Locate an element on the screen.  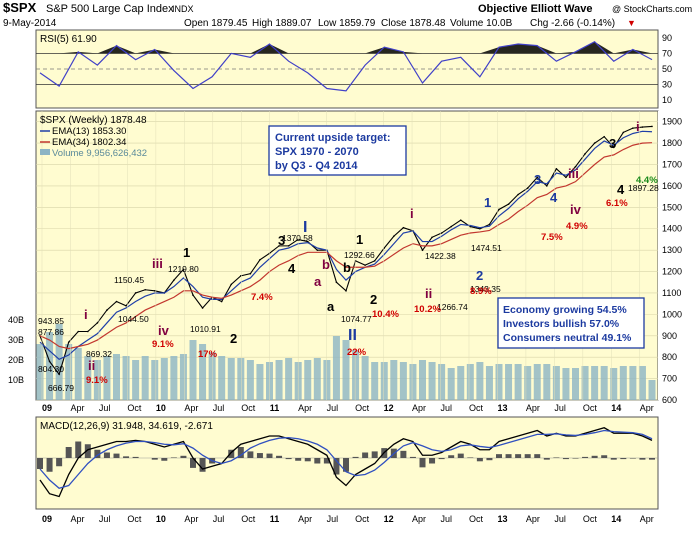
wave-annotation: 804.30 is located at coordinates (51, 369).